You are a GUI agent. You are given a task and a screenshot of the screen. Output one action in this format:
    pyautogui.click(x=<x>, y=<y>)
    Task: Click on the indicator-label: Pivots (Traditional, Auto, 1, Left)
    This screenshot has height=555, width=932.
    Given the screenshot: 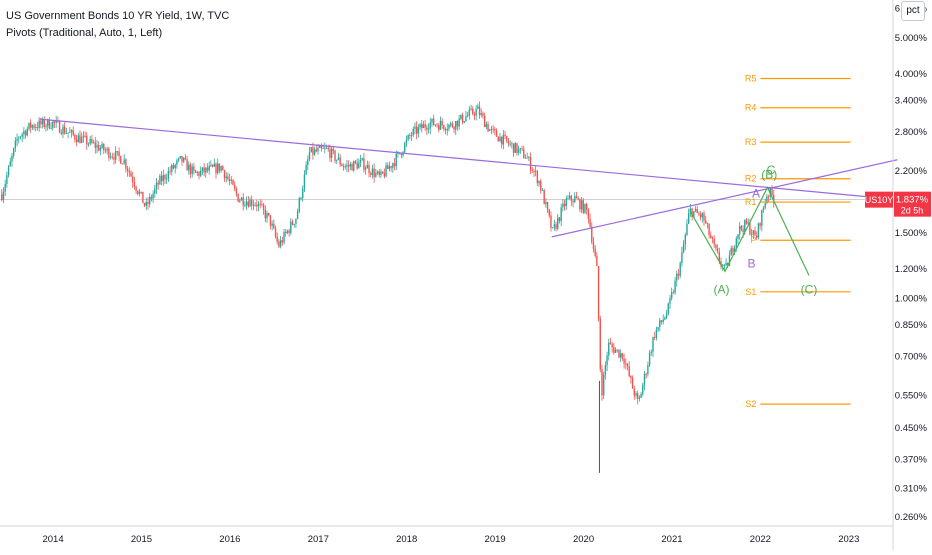 What is the action you would take?
    pyautogui.click(x=84, y=33)
    